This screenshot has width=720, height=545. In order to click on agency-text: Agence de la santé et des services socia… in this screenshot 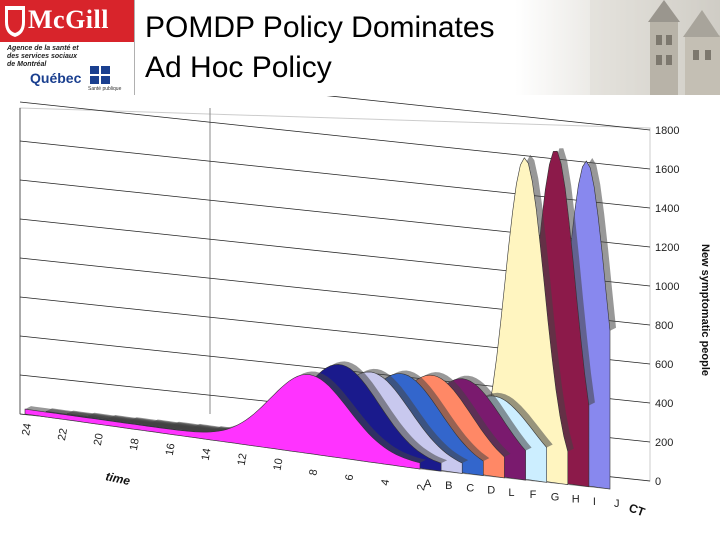, I will do `click(43, 56)`.